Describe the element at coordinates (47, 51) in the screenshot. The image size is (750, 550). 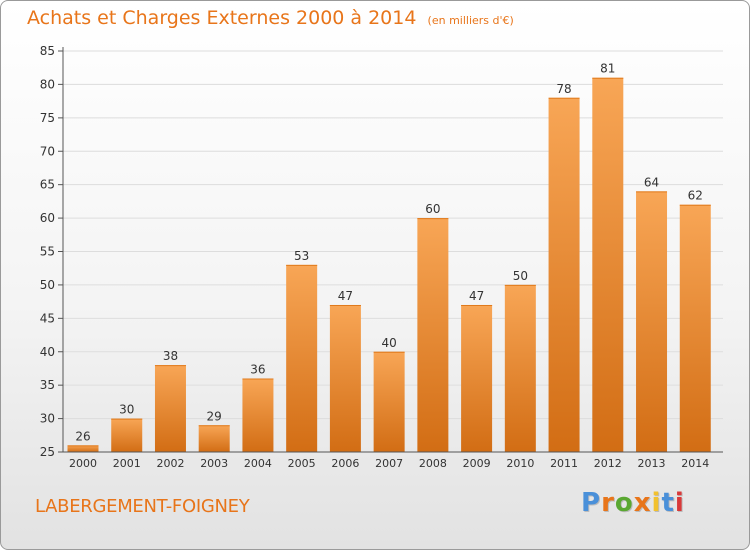
I see `y-tick-label: 85` at that location.